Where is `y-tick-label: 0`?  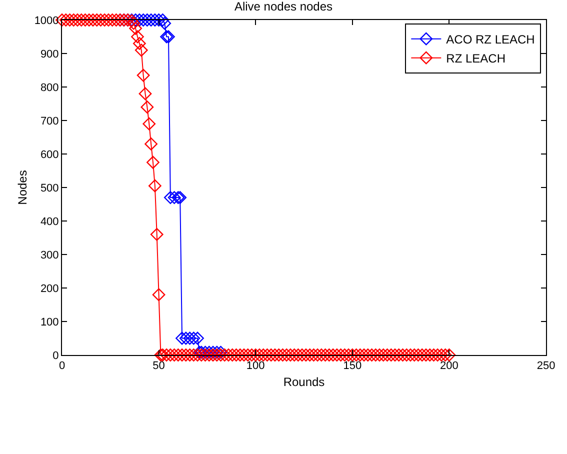
y-tick-label: 0 is located at coordinates (55, 356).